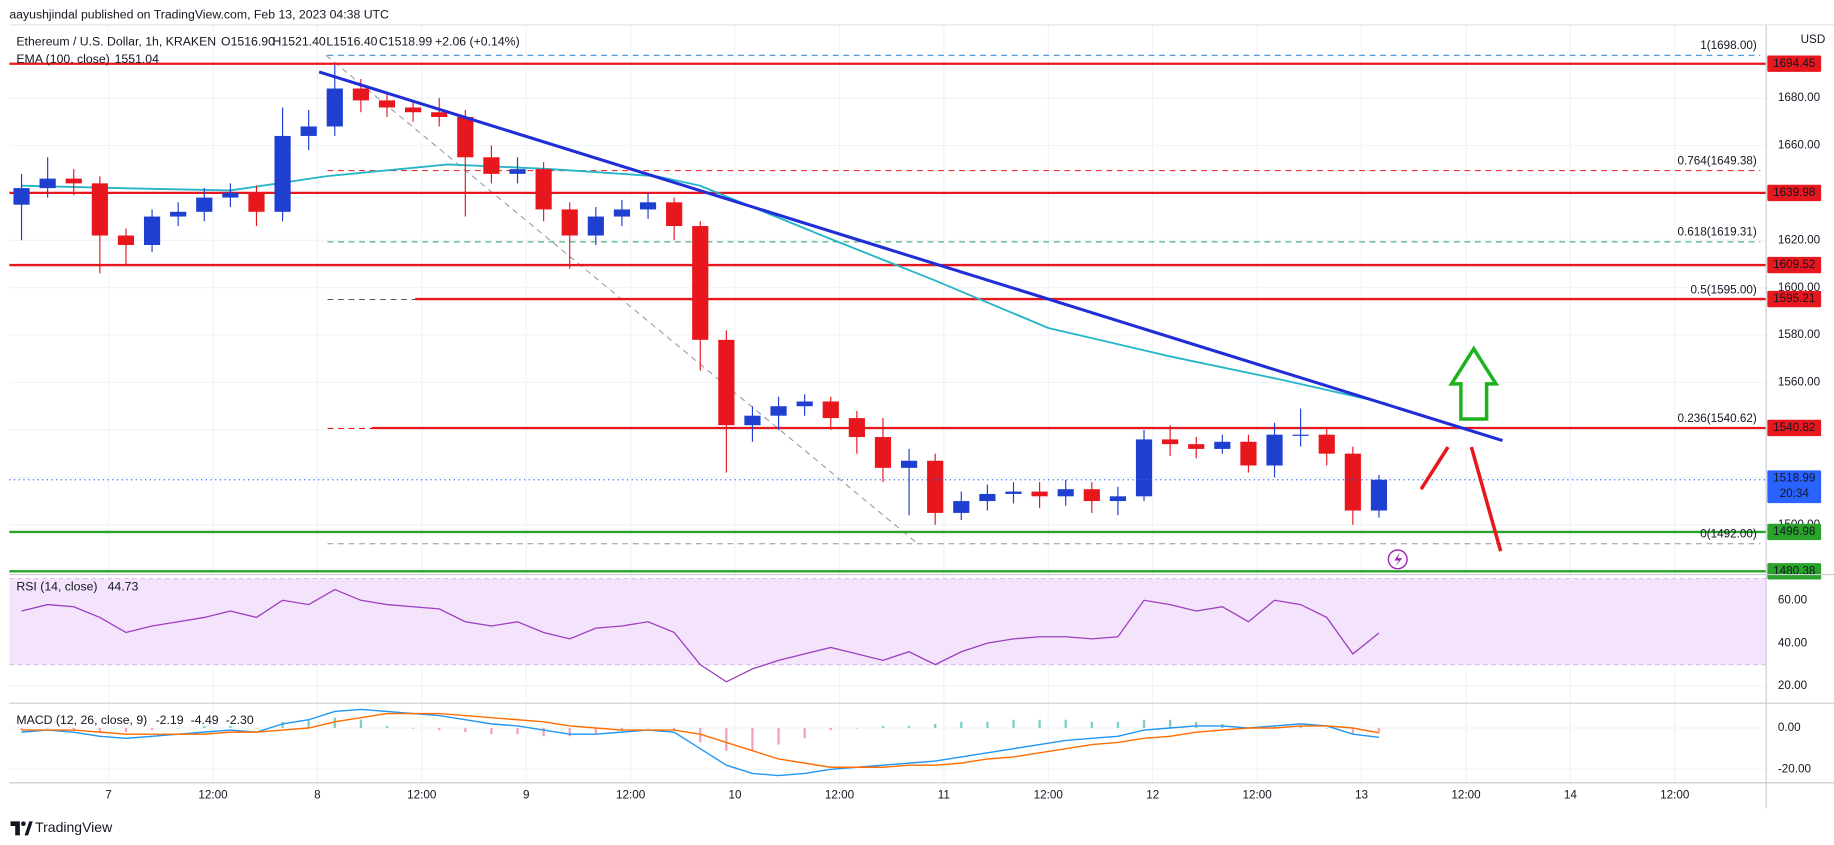 The height and width of the screenshot is (845, 1834). Describe the element at coordinates (944, 795) in the screenshot. I see `x-tick-label: 11` at that location.